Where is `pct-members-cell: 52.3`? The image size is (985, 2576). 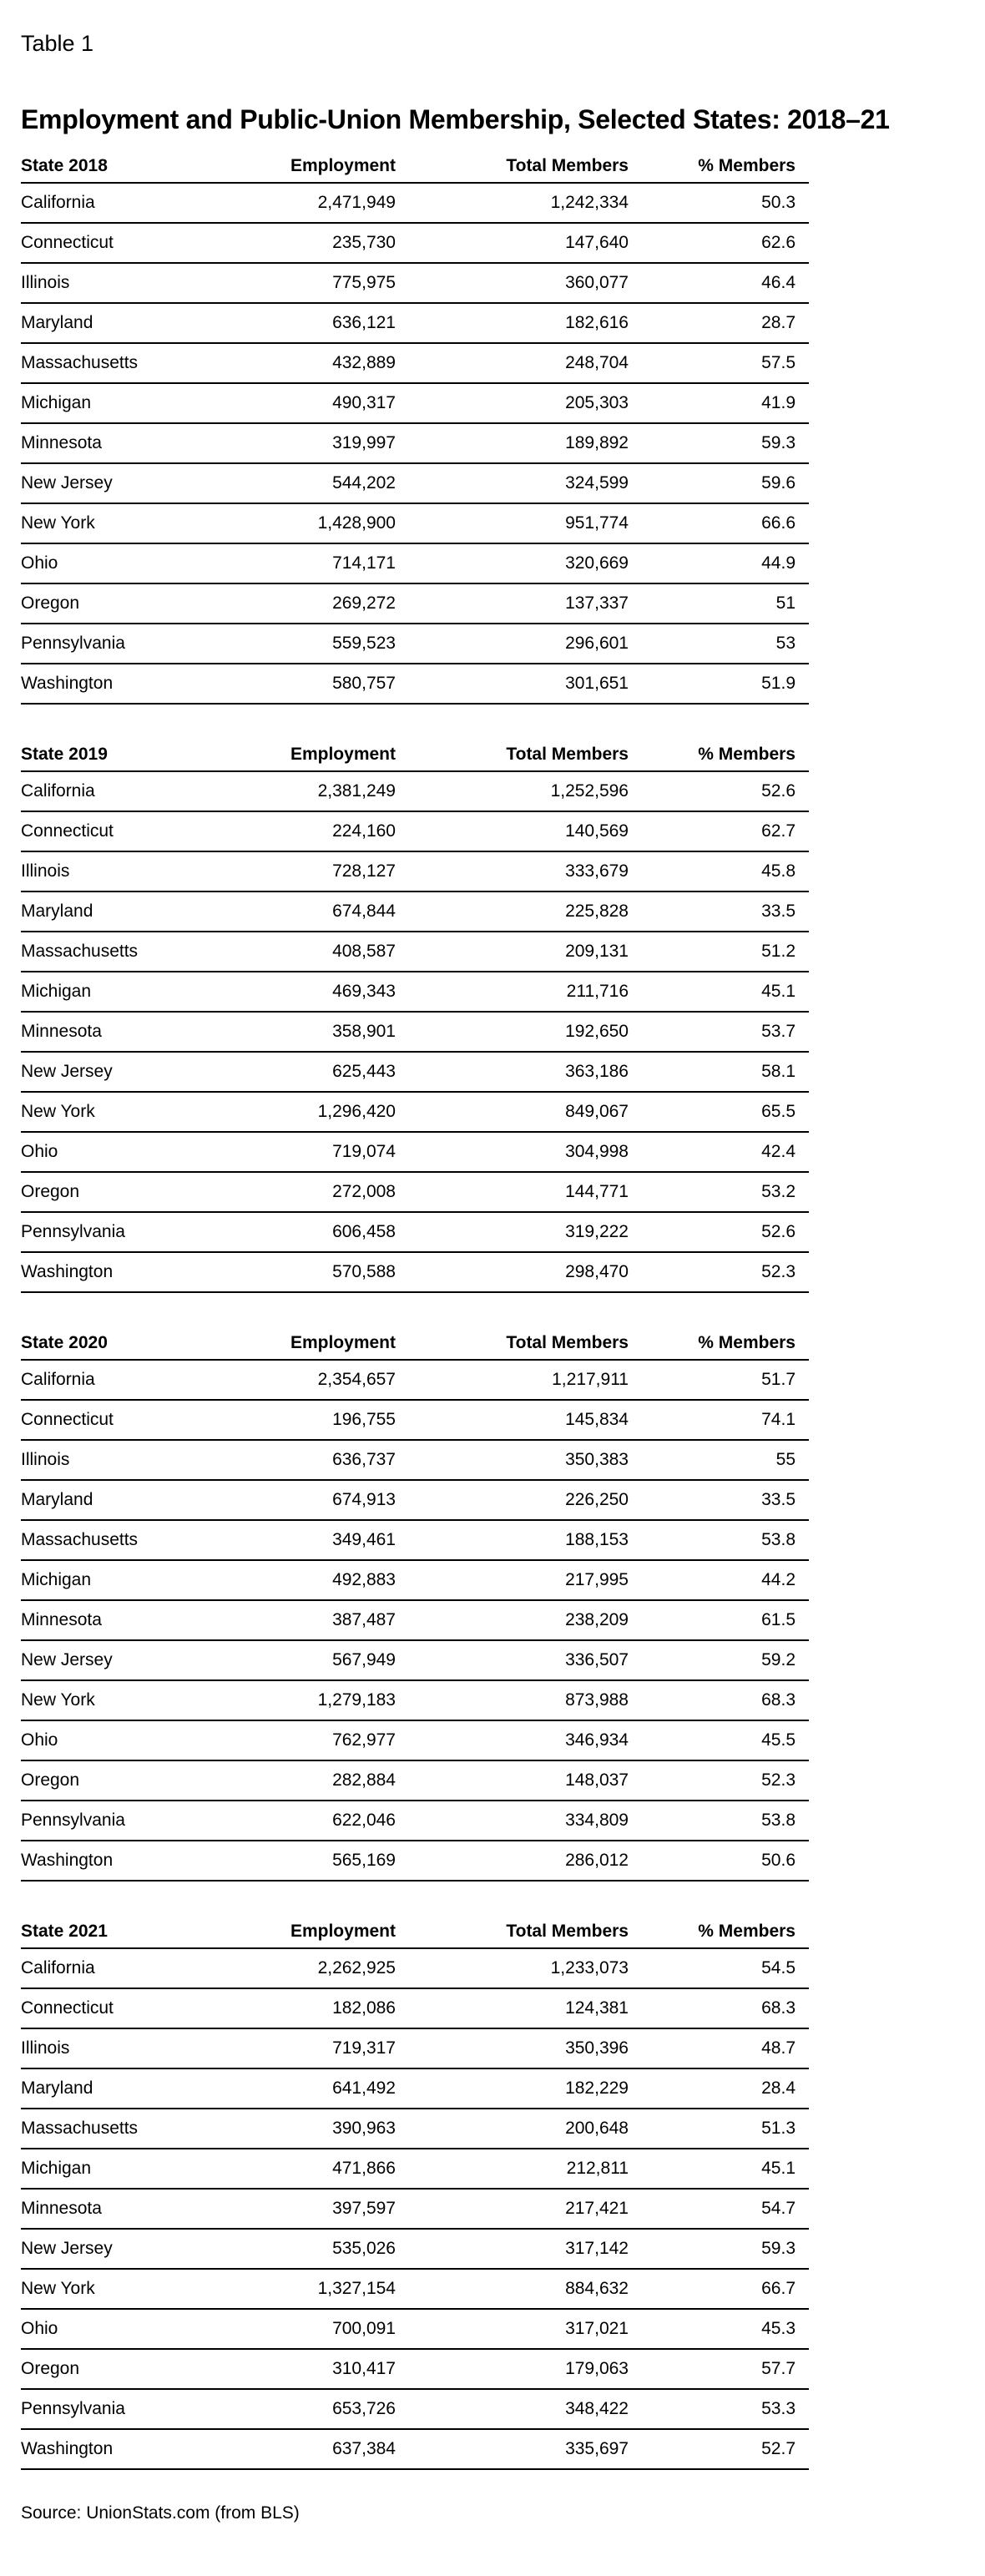 pct-members-cell: 52.3 is located at coordinates (719, 1273).